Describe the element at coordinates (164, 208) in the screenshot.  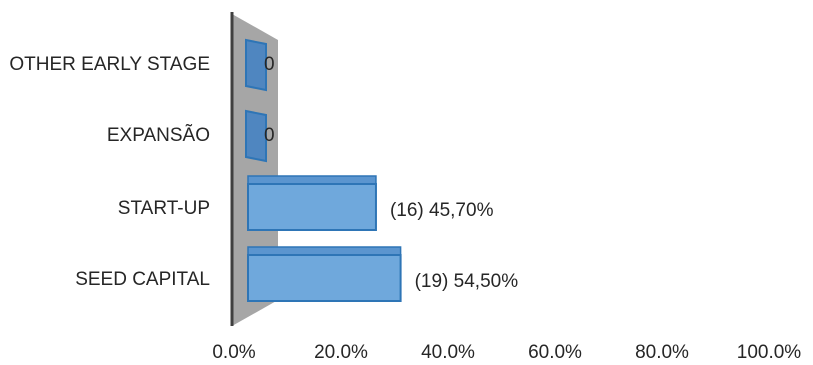
I see `category-label: START-UP` at that location.